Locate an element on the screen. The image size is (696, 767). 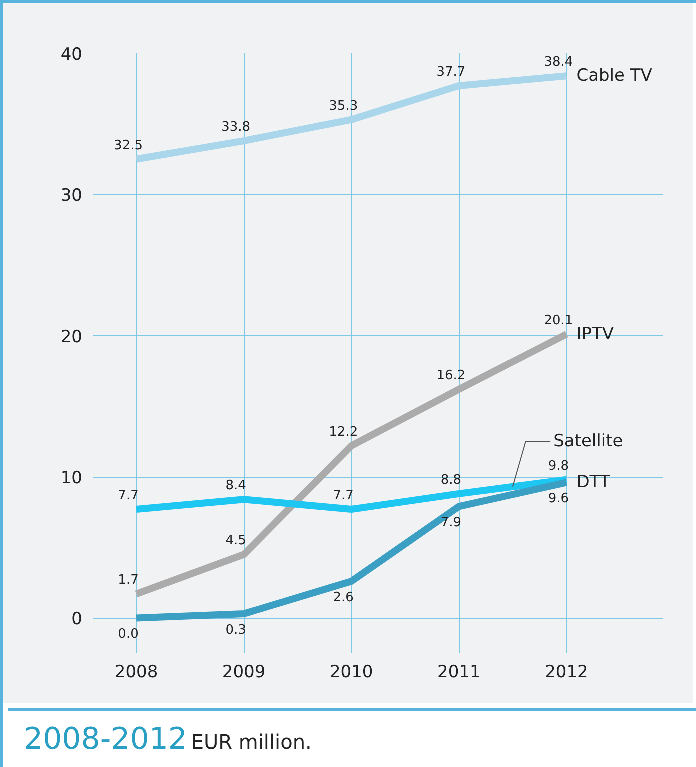
data-label: 37.7 is located at coordinates (451, 72).